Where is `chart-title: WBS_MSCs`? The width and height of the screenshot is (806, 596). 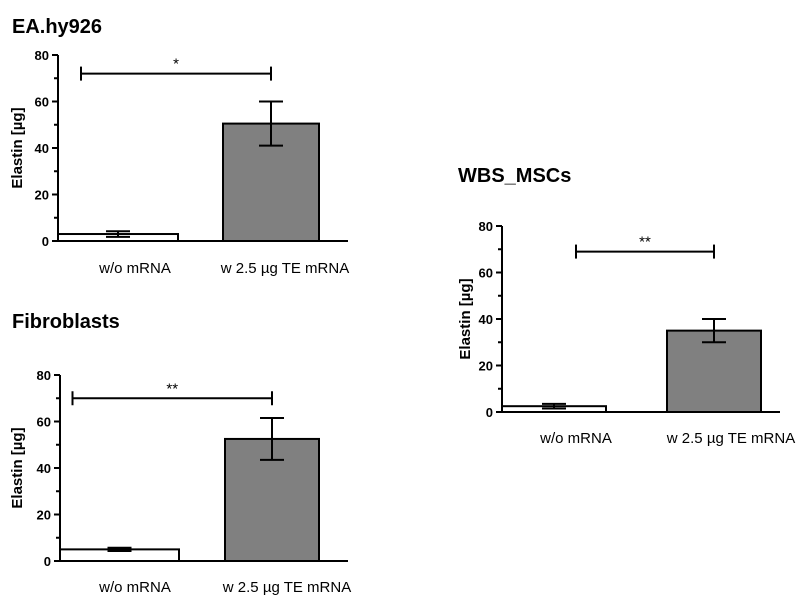 chart-title: WBS_MSCs is located at coordinates (514, 176).